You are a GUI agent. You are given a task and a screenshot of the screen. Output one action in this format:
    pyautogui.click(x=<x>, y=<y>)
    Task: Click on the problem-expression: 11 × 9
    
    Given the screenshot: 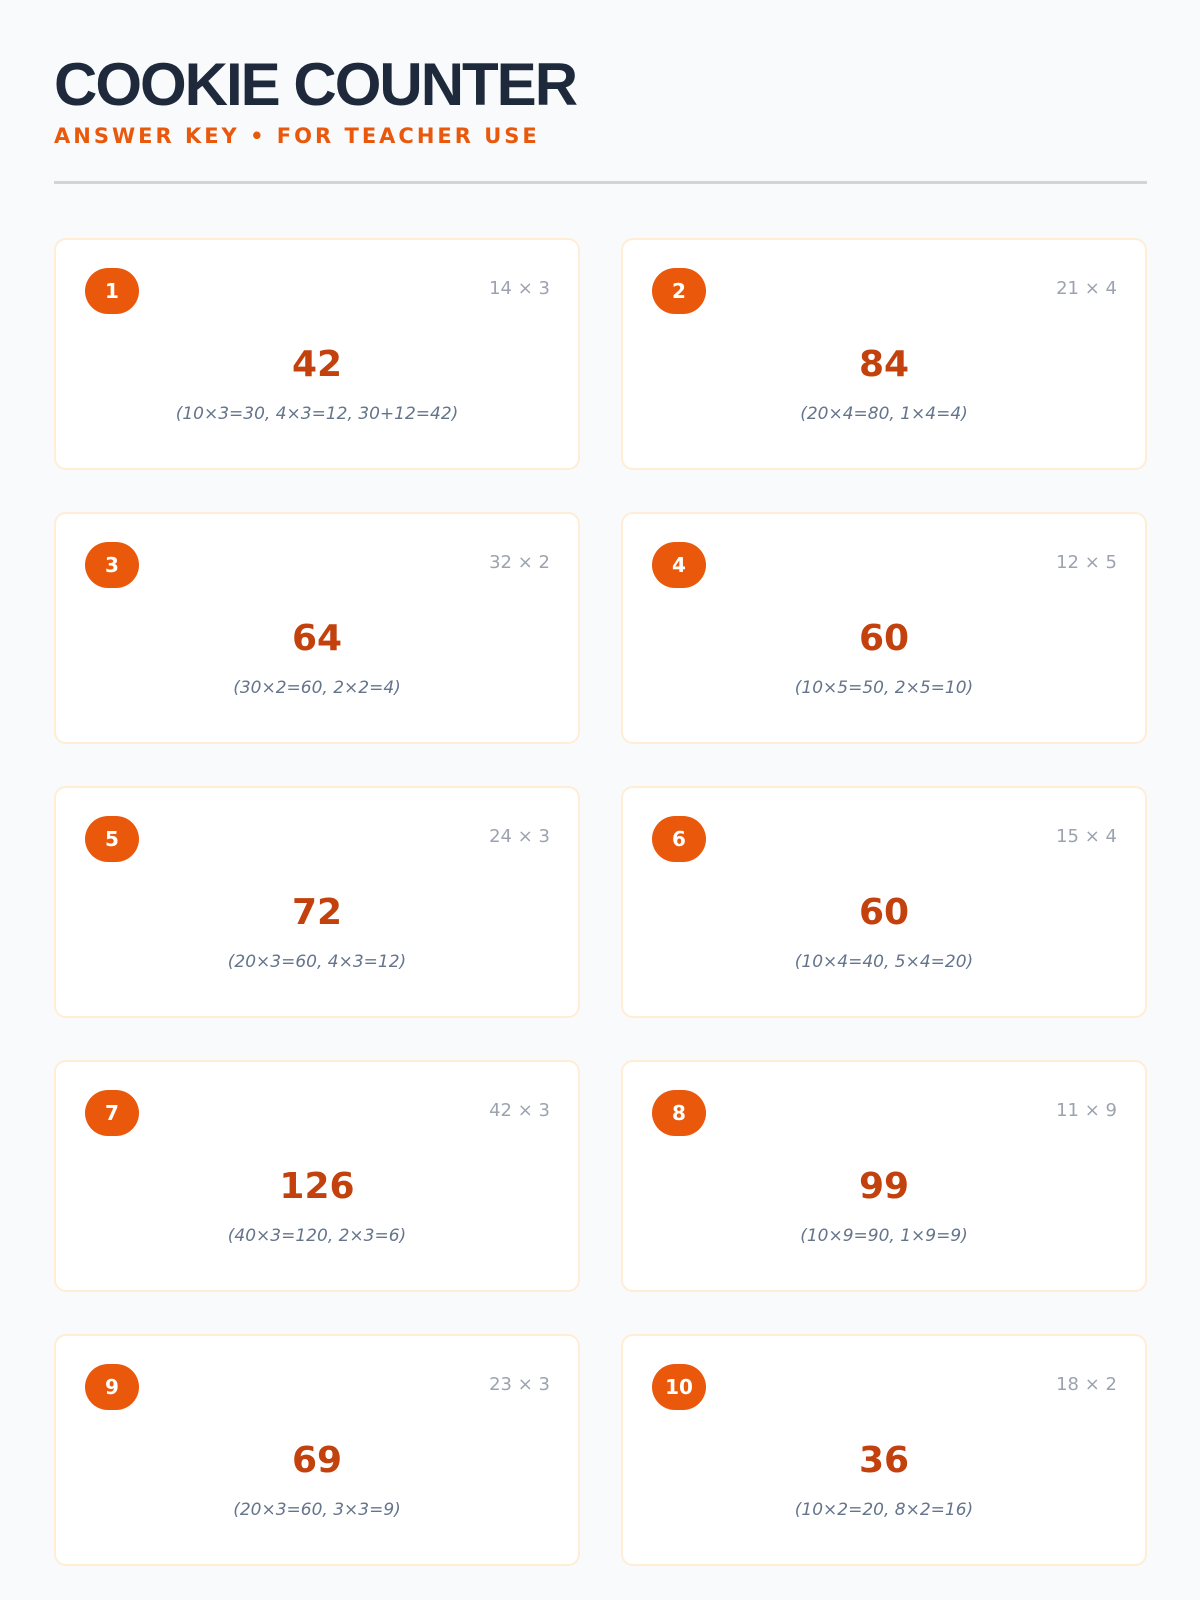 What is the action you would take?
    pyautogui.click(x=1086, y=1110)
    